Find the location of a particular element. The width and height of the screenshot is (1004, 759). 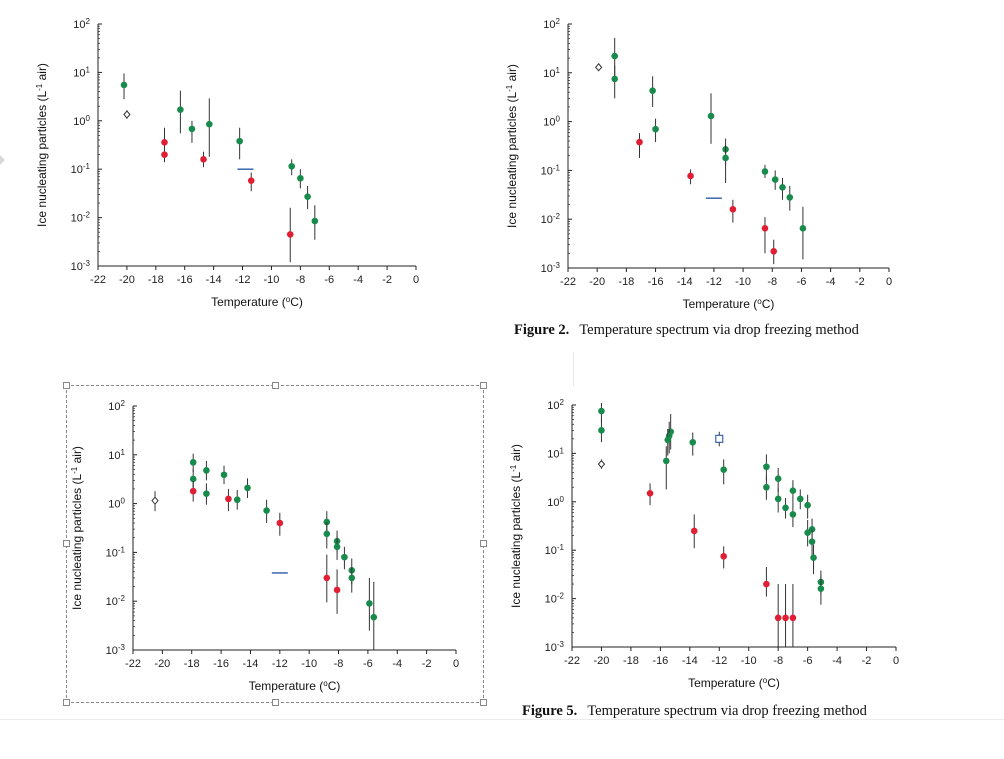

resize-handle-e is located at coordinates (483, 543).